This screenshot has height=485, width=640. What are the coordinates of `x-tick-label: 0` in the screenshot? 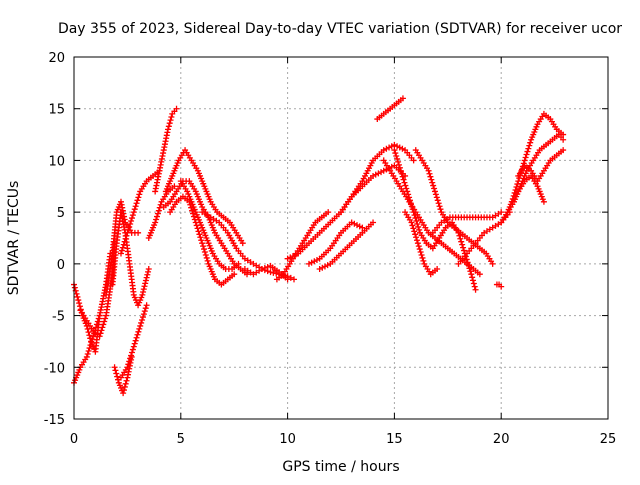 It's located at (74, 439).